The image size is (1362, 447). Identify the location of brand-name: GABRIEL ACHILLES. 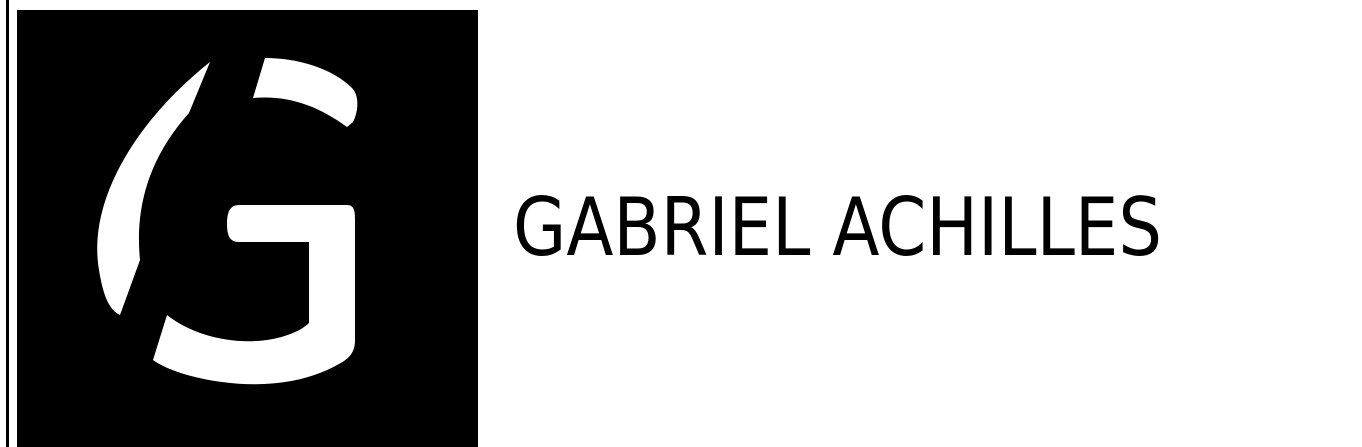
(838, 227).